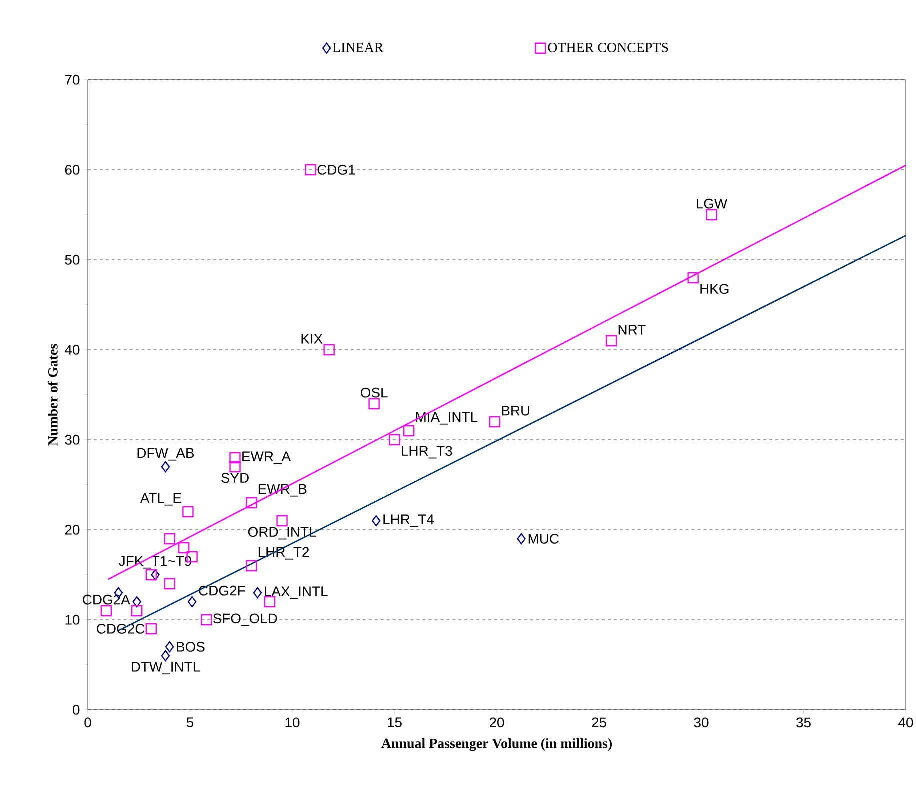 The width and height of the screenshot is (916, 790). What do you see at coordinates (88, 723) in the screenshot?
I see `x-tick-label: 0` at bounding box center [88, 723].